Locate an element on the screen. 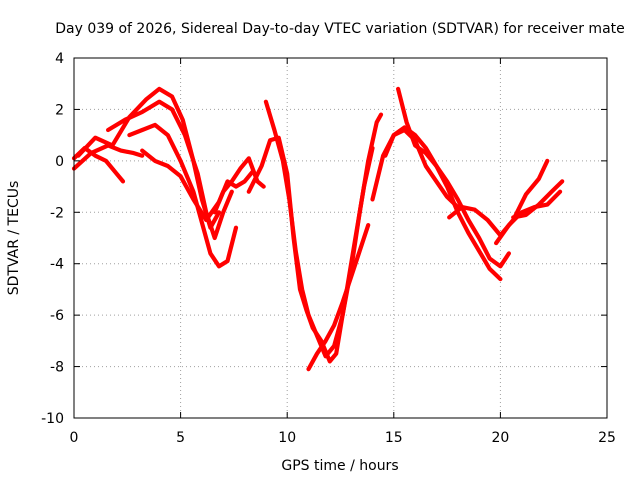 This screenshot has width=640, height=480. x-tick-label: 20 is located at coordinates (500, 438).